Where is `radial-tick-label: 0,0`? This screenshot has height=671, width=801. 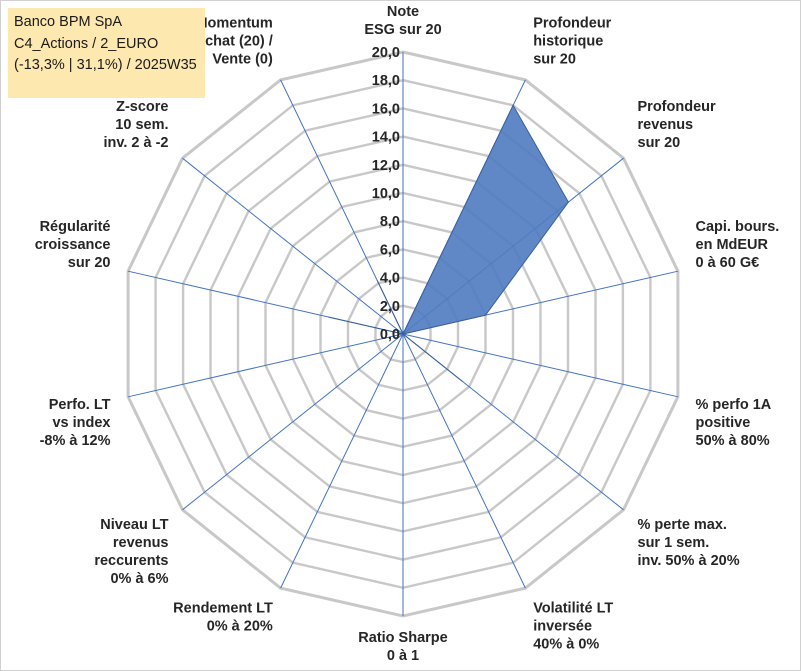 radial-tick-label: 0,0 is located at coordinates (390, 335).